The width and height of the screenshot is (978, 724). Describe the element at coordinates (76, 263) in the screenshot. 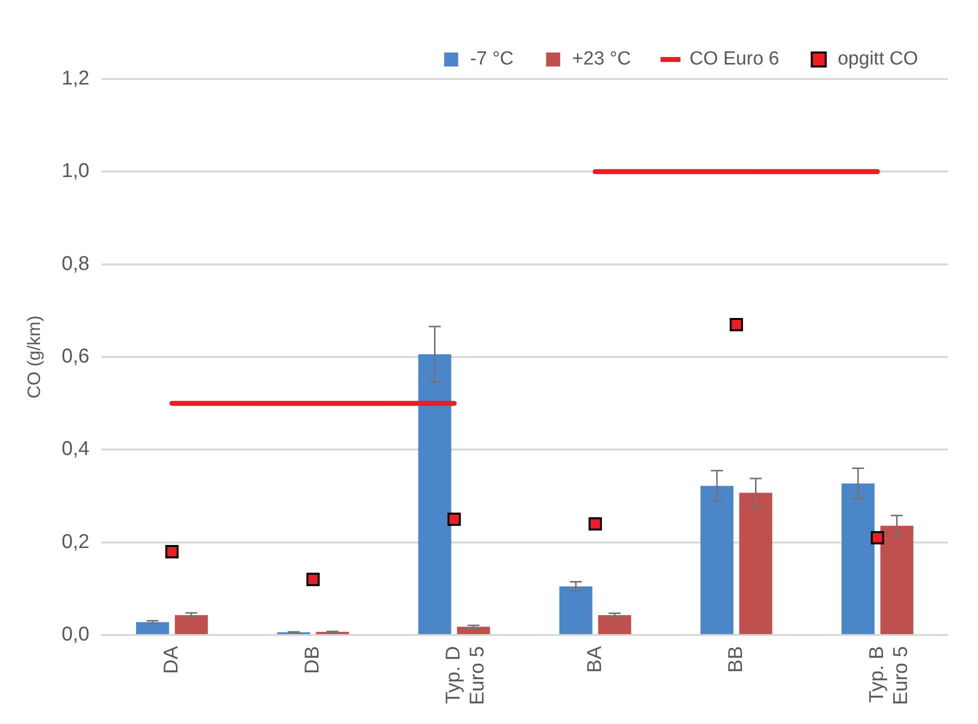

I see `y-tick-label: 0,8` at that location.